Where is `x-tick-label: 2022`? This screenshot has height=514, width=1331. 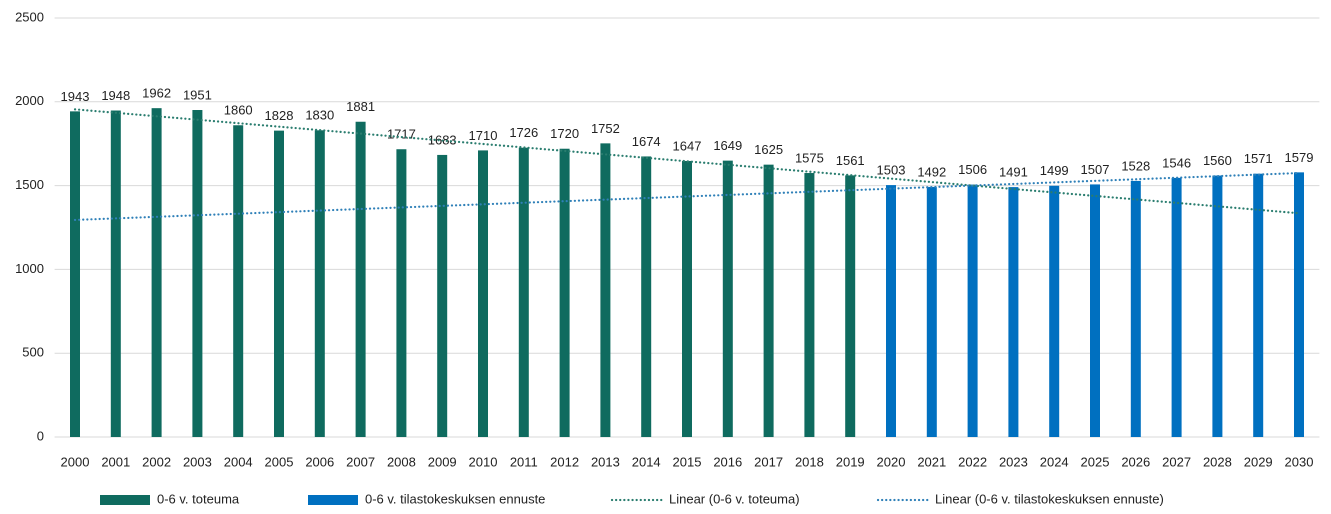 x-tick-label: 2022 is located at coordinates (972, 461).